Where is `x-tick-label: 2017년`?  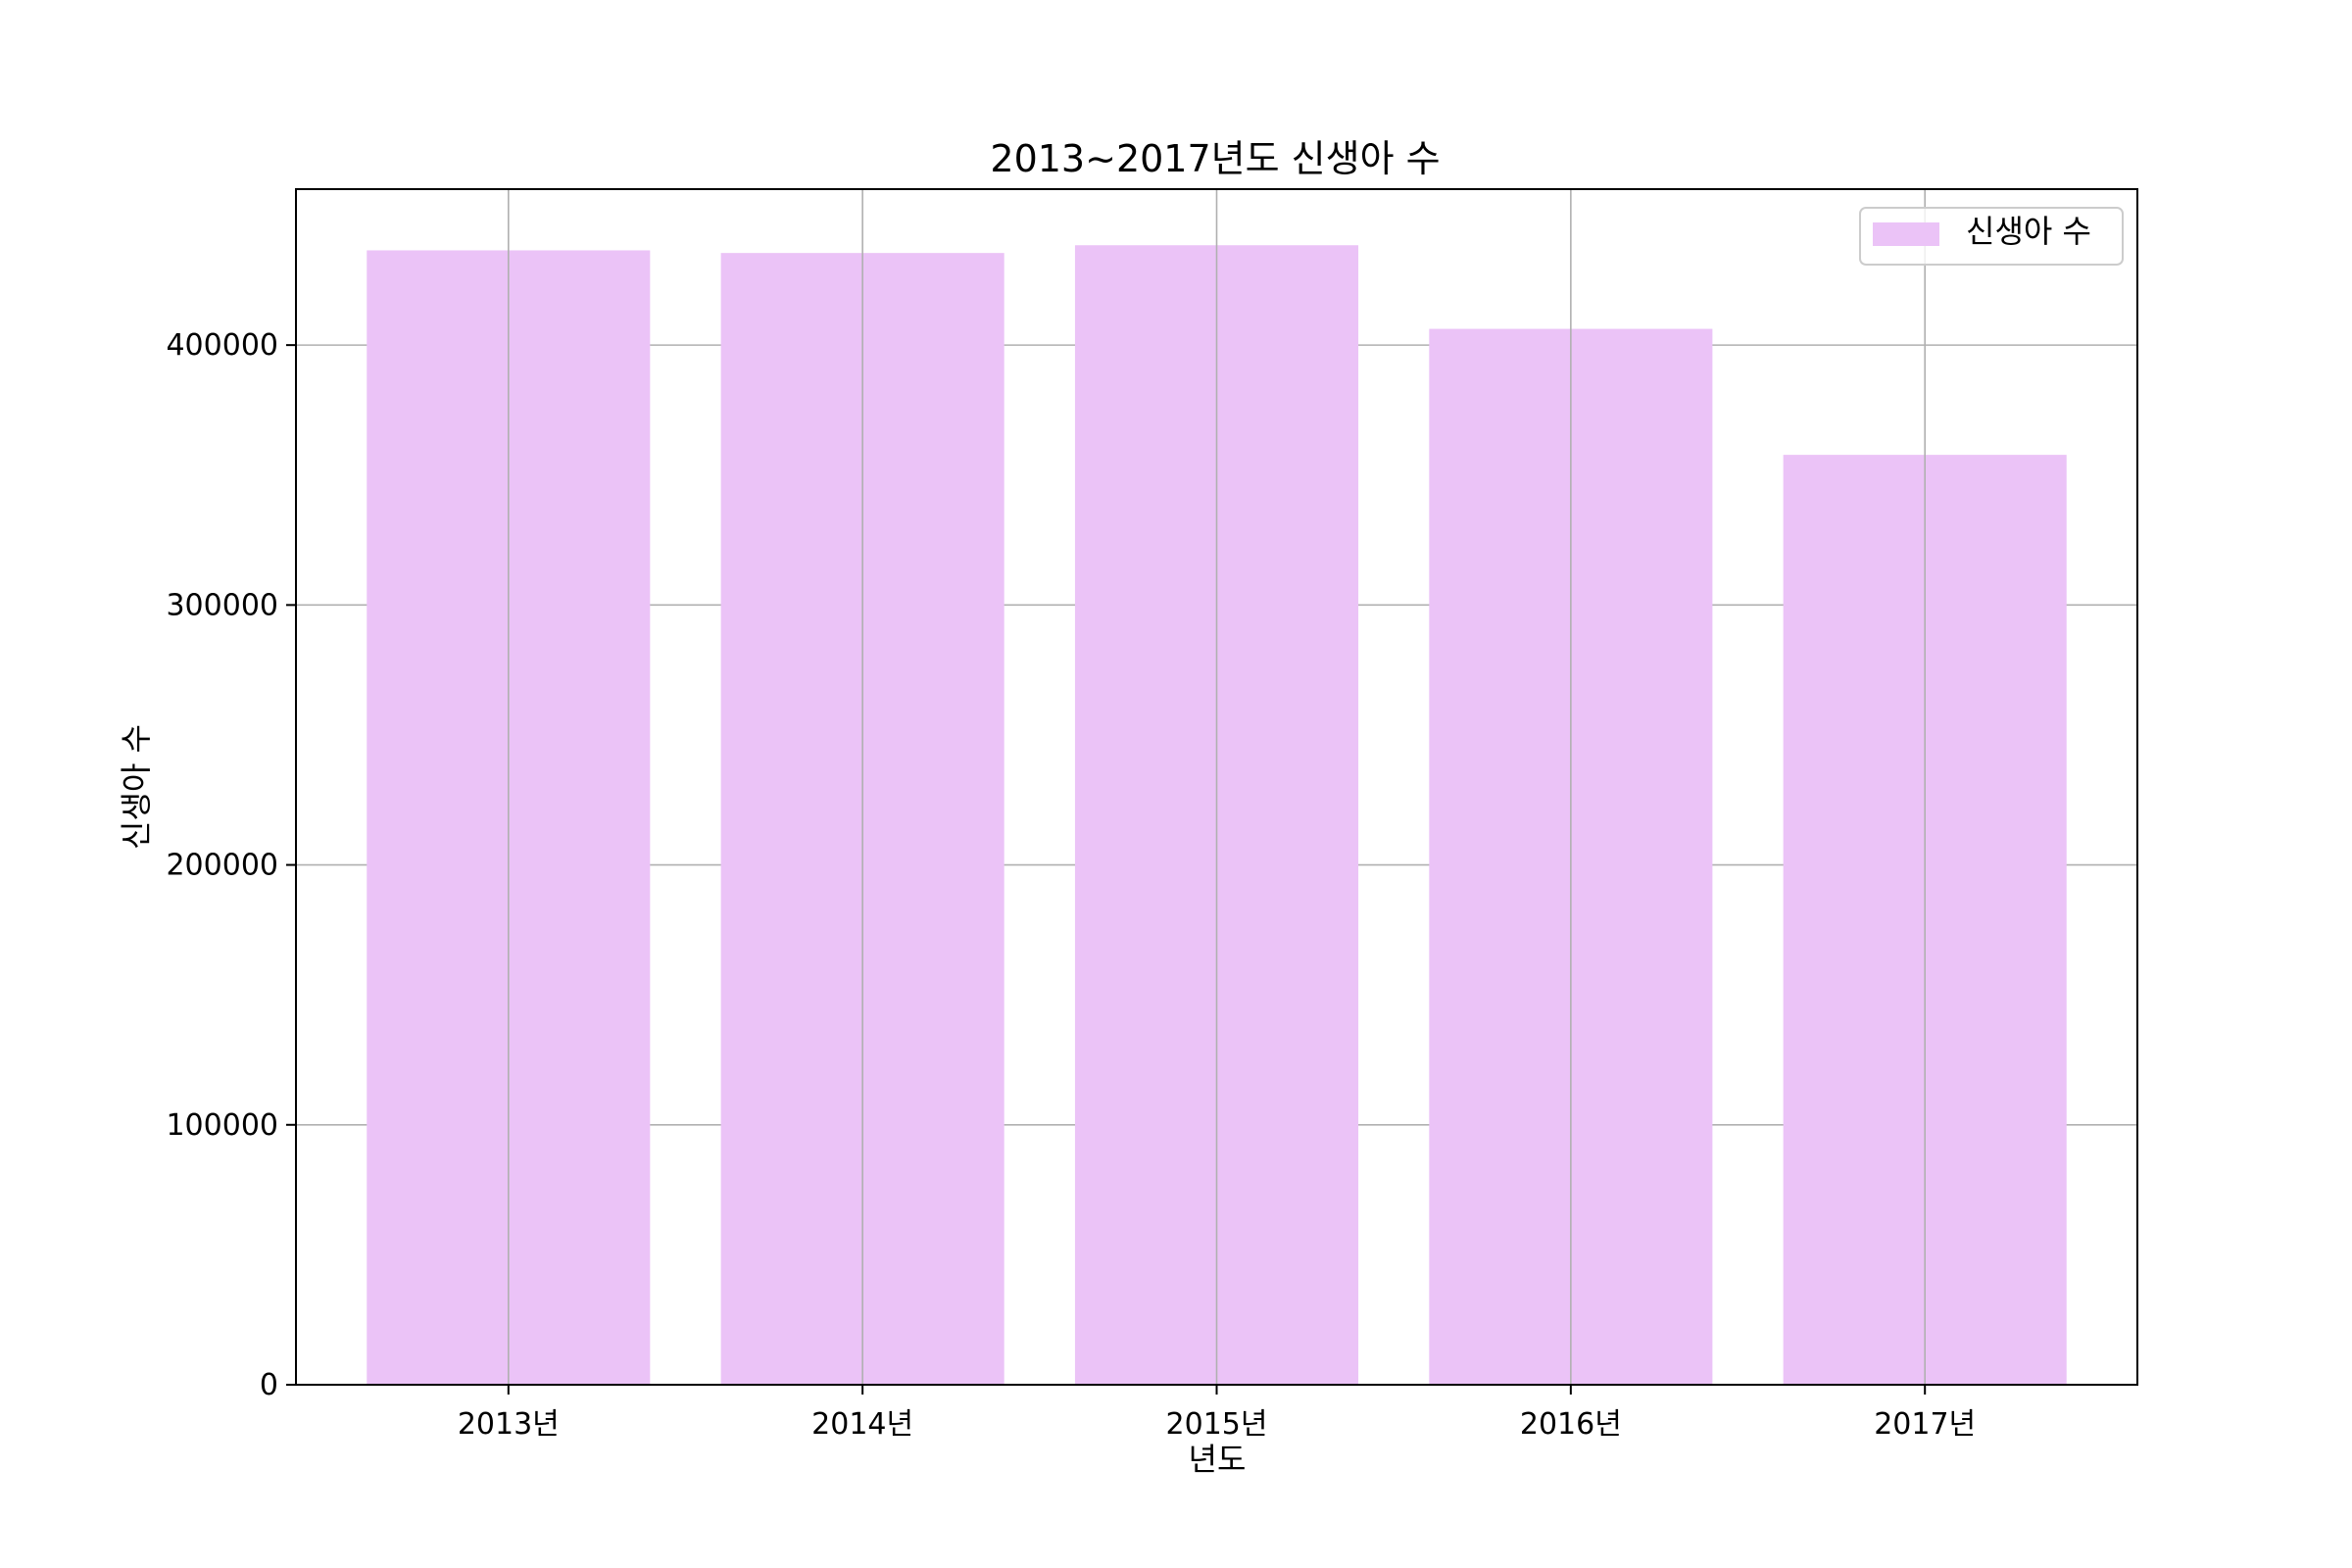
x-tick-label: 2017년 is located at coordinates (1925, 1424).